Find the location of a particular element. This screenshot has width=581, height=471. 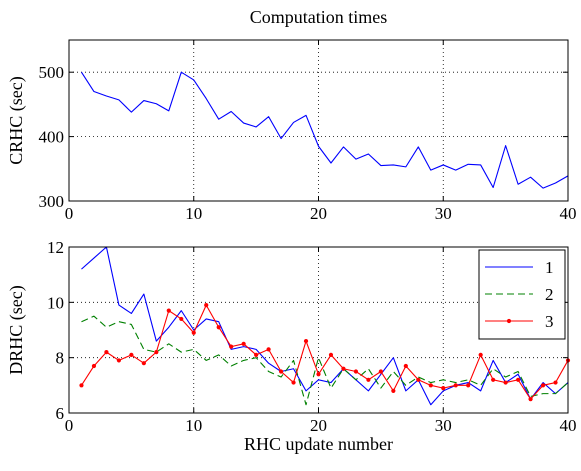

legend-label-1: 1 is located at coordinates (549, 267).